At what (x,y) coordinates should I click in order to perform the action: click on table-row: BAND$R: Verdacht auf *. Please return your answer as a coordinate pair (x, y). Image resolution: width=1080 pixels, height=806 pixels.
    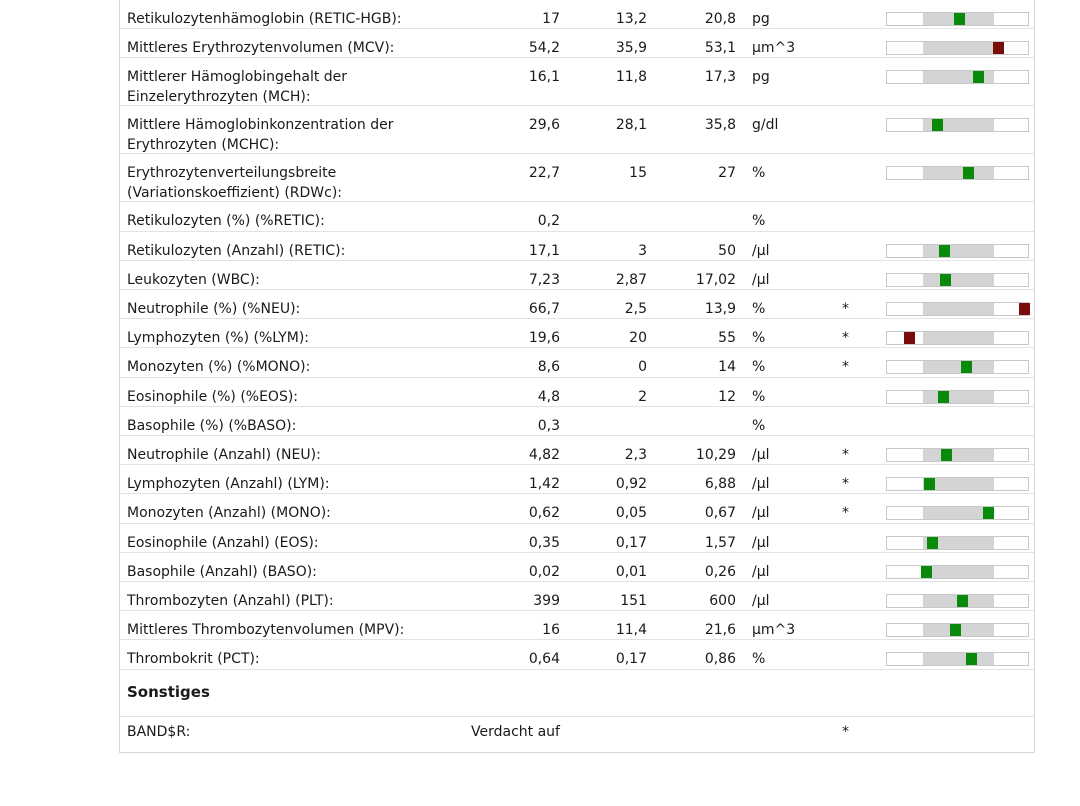
    Looking at the image, I should click on (577, 731).